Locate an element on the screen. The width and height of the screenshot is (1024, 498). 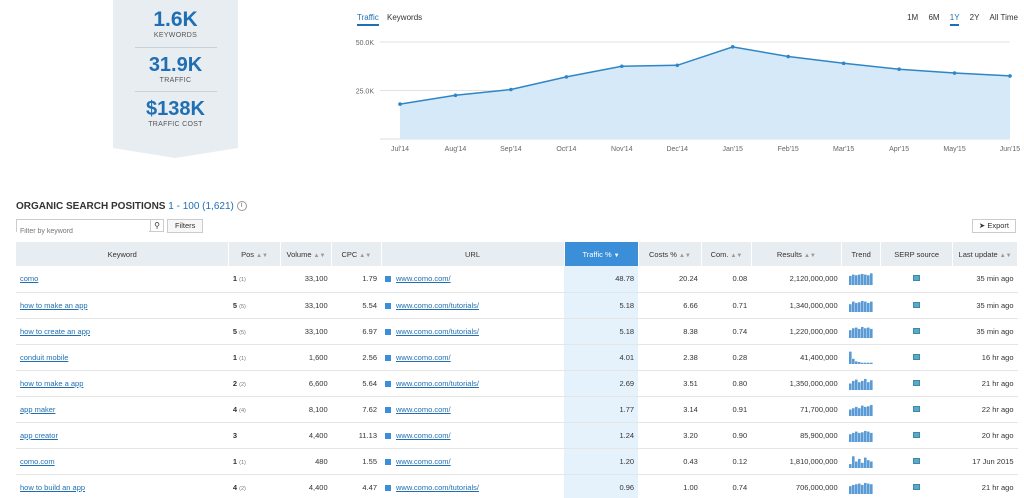
x-tick-label: Dec'14 is located at coordinates (677, 149).